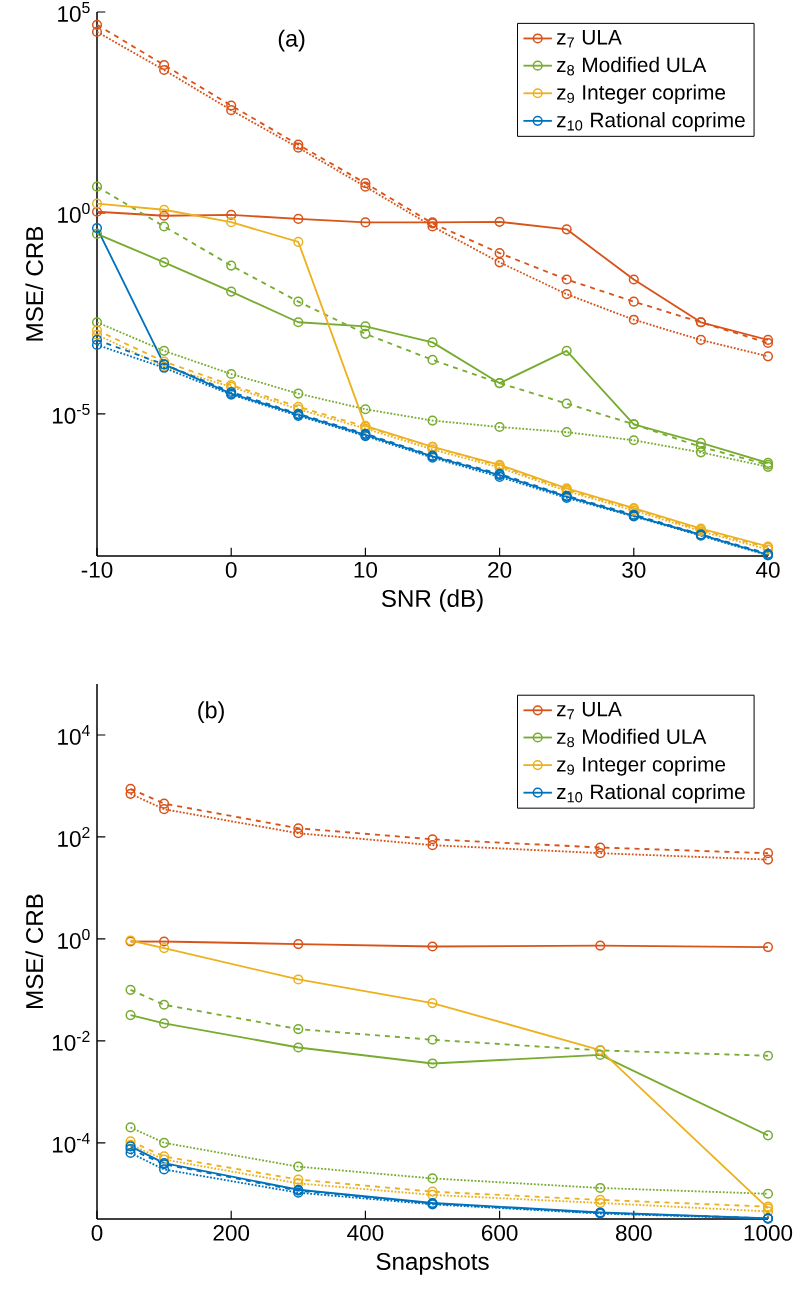  I want to click on x-tick-label: 600, so click(499, 1232).